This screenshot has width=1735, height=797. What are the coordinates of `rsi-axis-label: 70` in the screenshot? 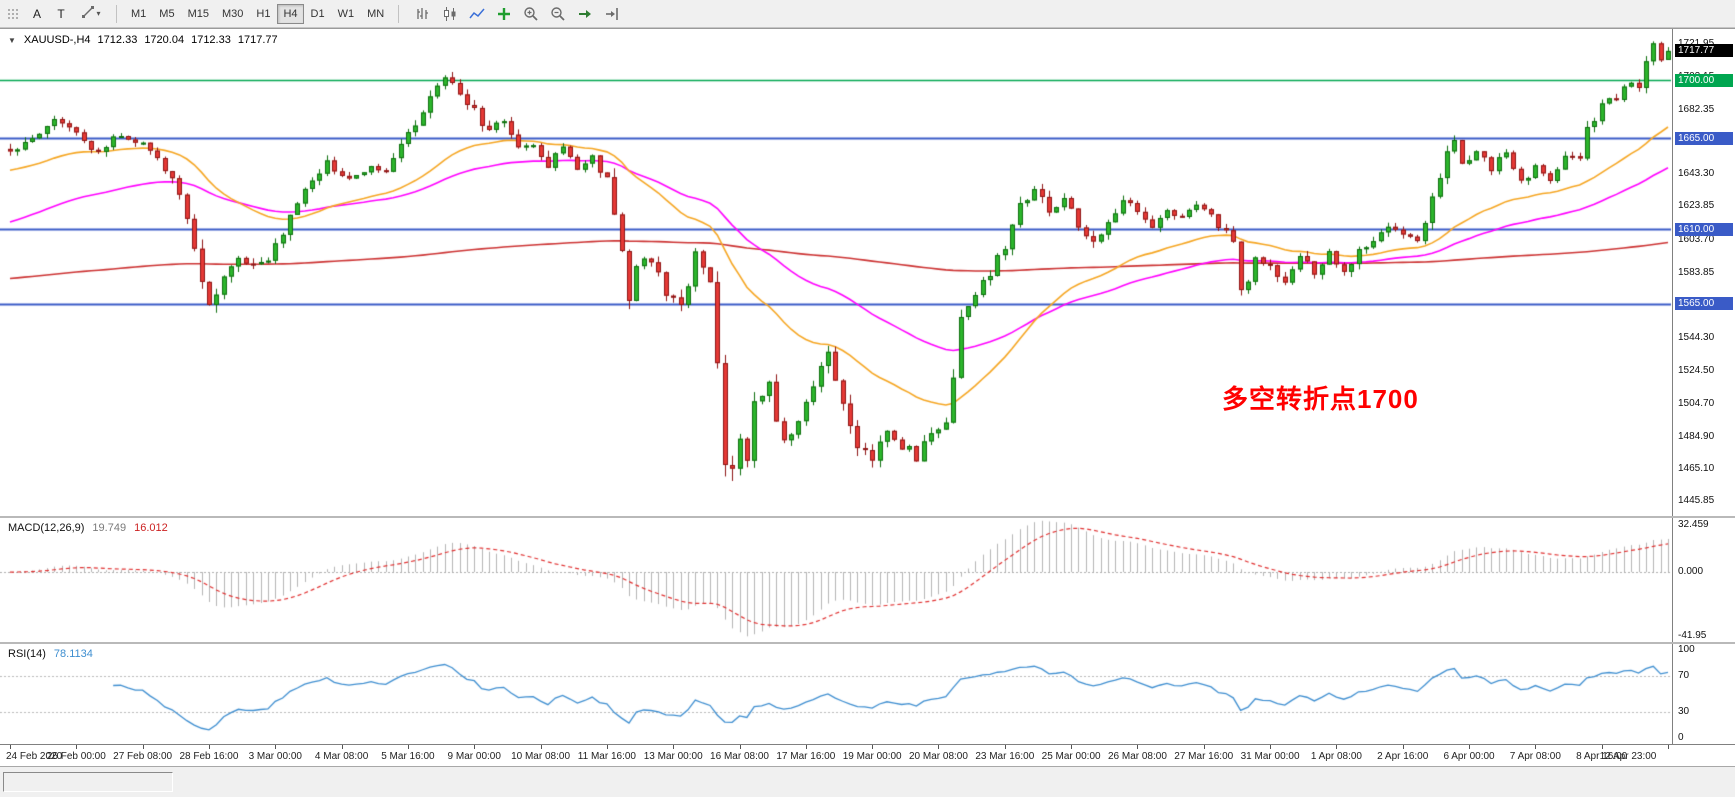 It's located at (1684, 675).